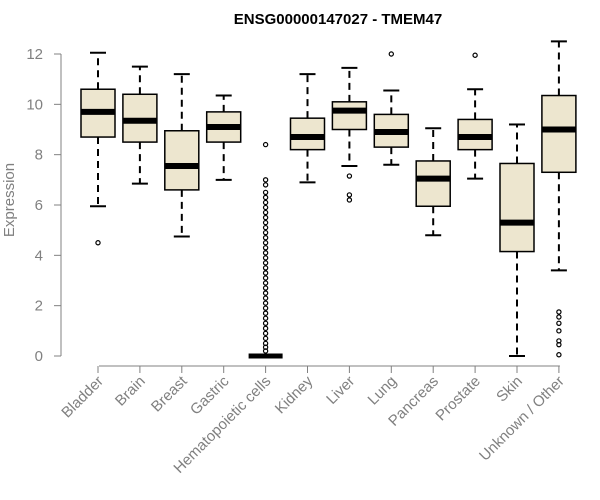 Image resolution: width=600 pixels, height=500 pixels. Describe the element at coordinates (130, 391) in the screenshot. I see `x-category-label: Brain` at that location.